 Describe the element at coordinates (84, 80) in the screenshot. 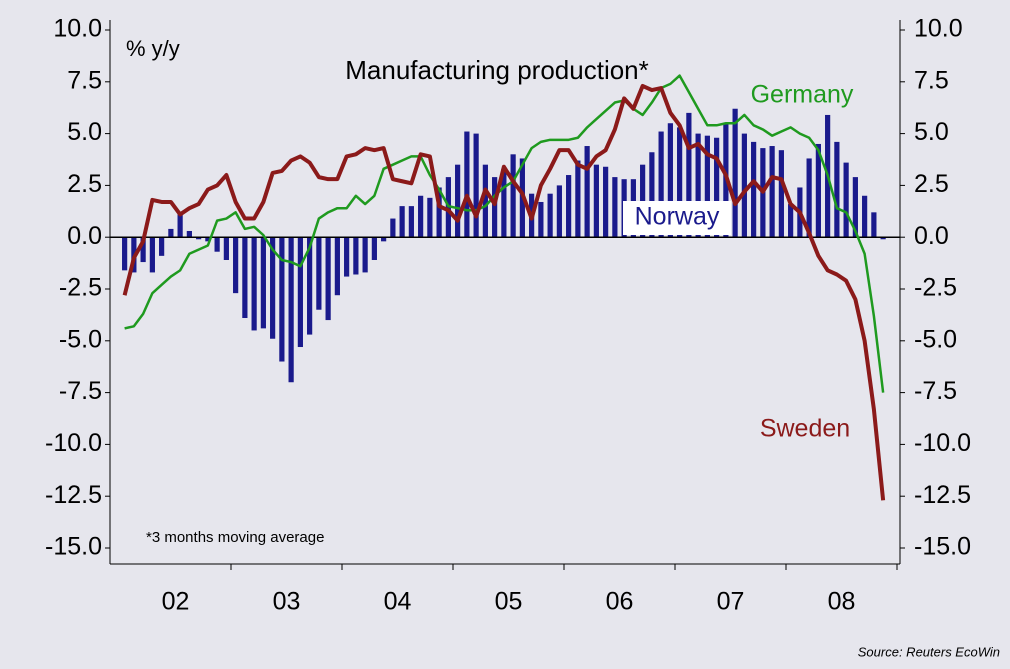

I see `y-tick-label: 7.5` at that location.